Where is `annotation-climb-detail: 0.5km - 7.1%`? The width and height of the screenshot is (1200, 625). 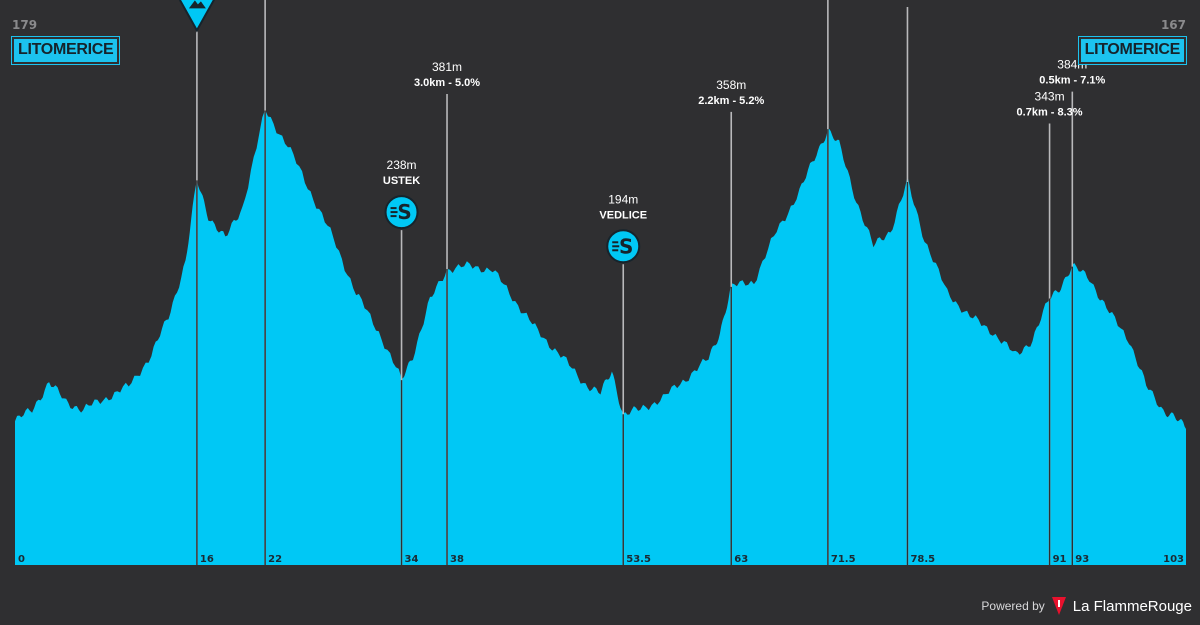 annotation-climb-detail: 0.5km - 7.1% is located at coordinates (1072, 81).